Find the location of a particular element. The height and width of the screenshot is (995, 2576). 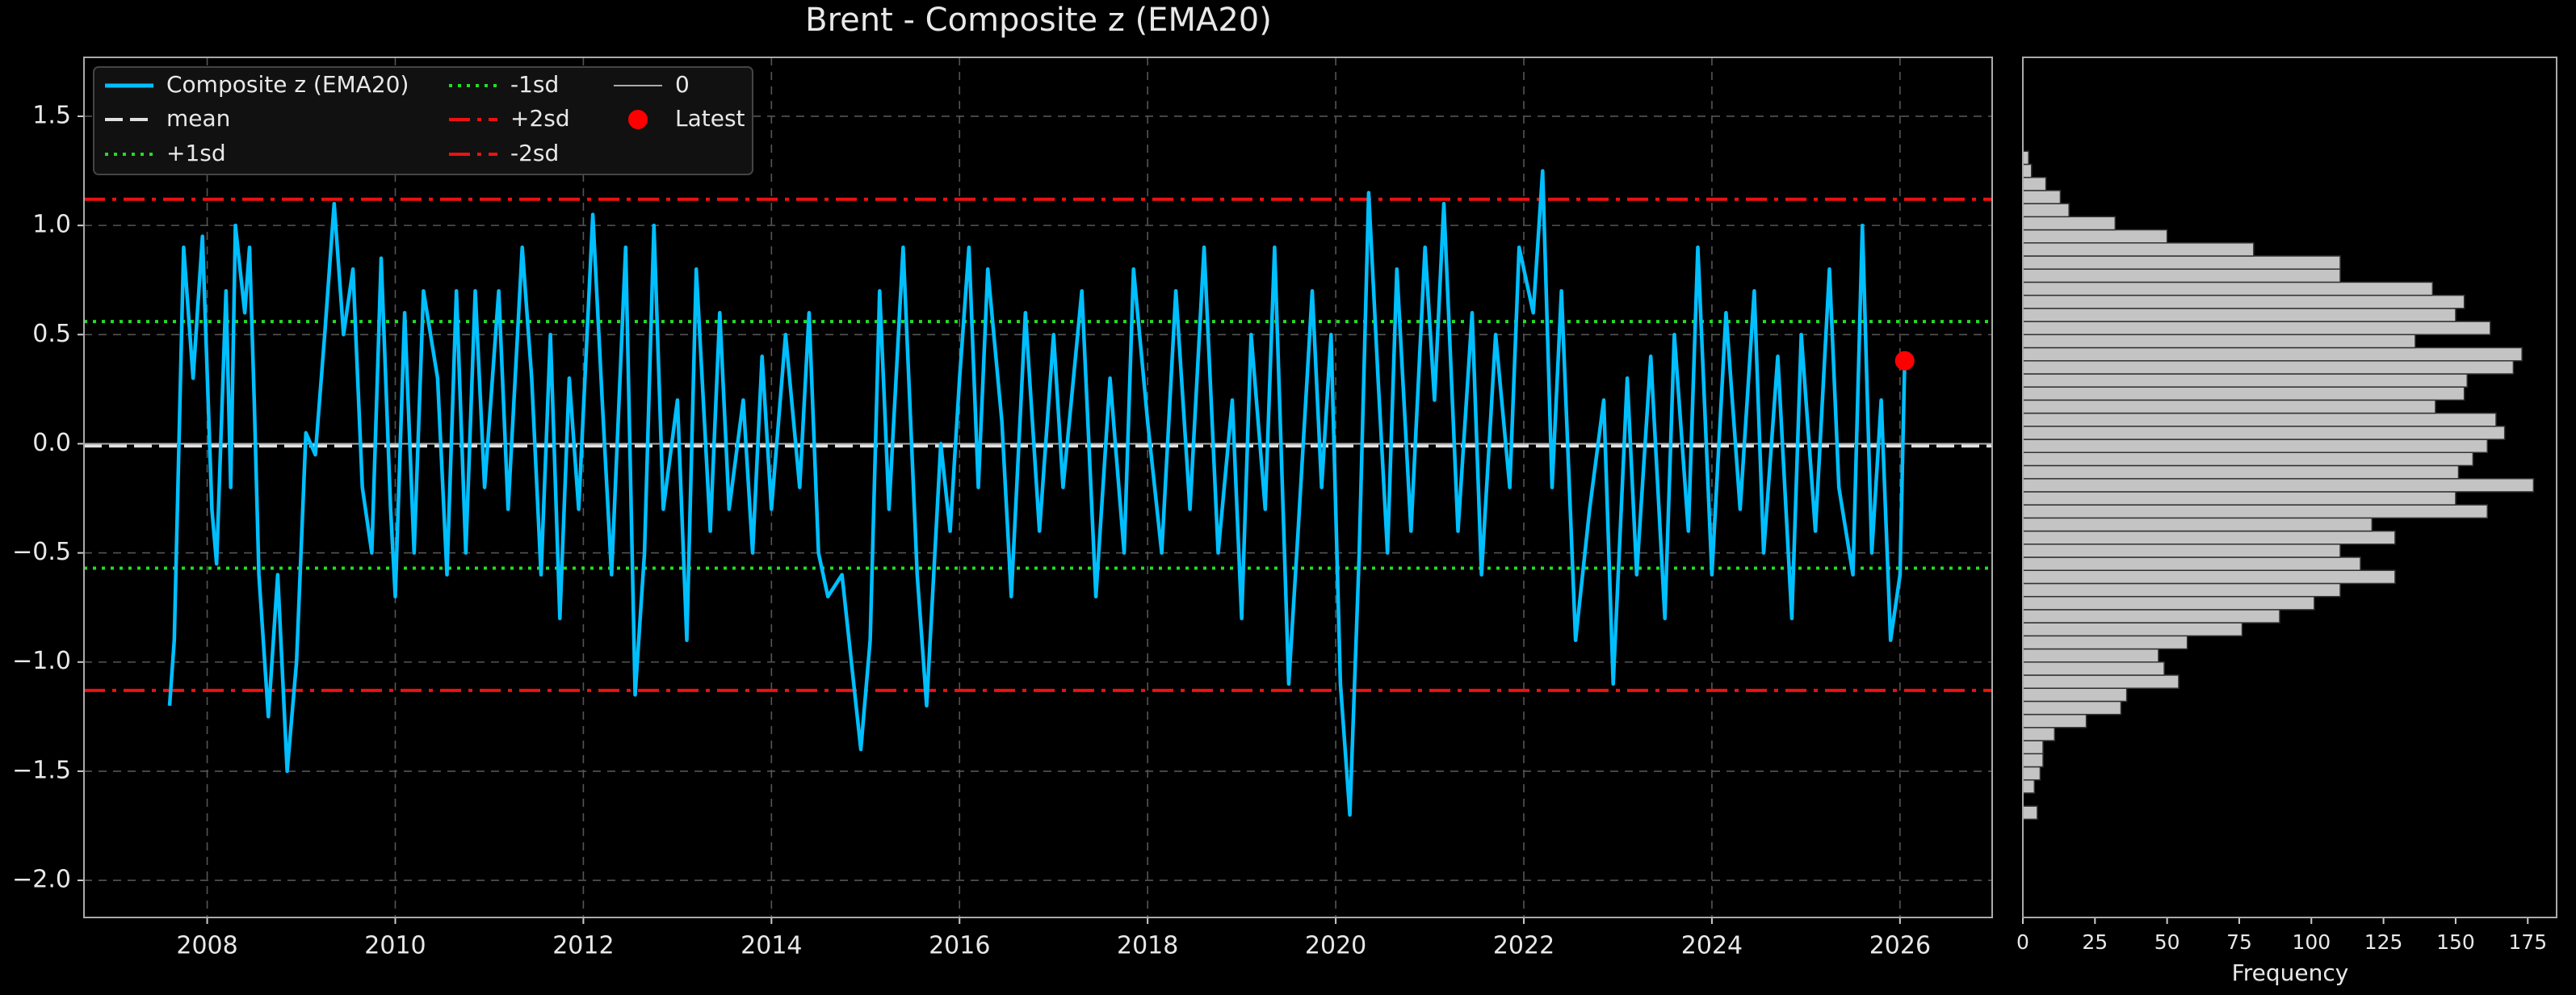

y-tick-label: 1.5 is located at coordinates (51, 115).